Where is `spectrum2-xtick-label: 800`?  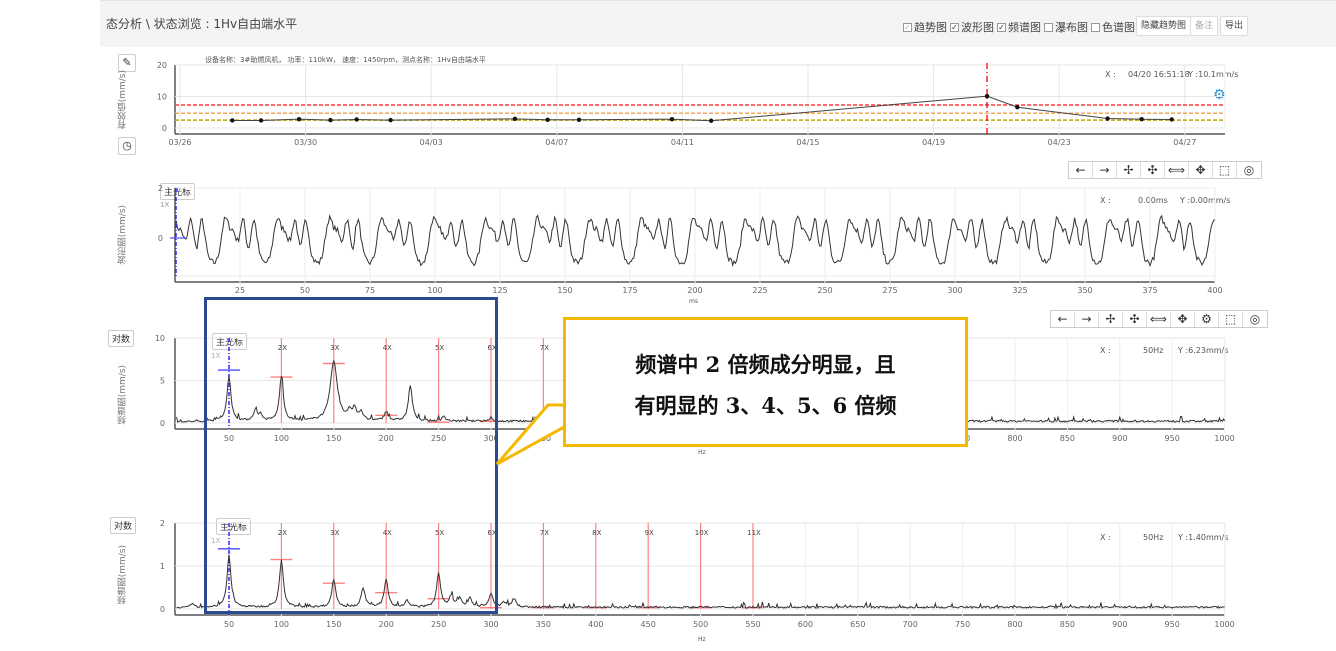
spectrum2-xtick-label: 800 is located at coordinates (1014, 624).